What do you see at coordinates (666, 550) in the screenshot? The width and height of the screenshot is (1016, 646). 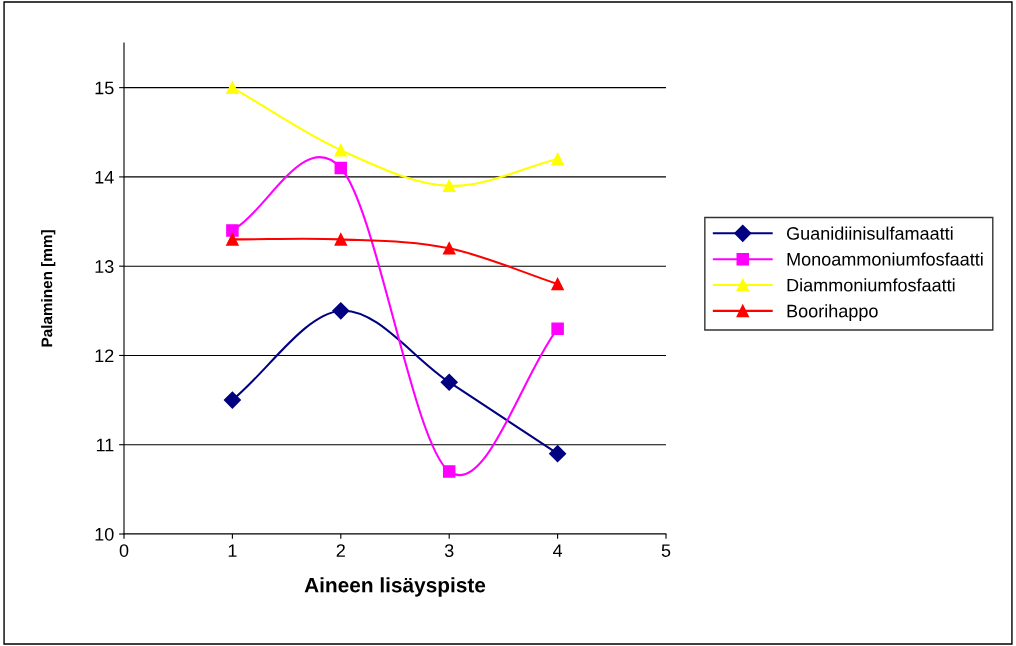 I see `x-tick-label: 5` at bounding box center [666, 550].